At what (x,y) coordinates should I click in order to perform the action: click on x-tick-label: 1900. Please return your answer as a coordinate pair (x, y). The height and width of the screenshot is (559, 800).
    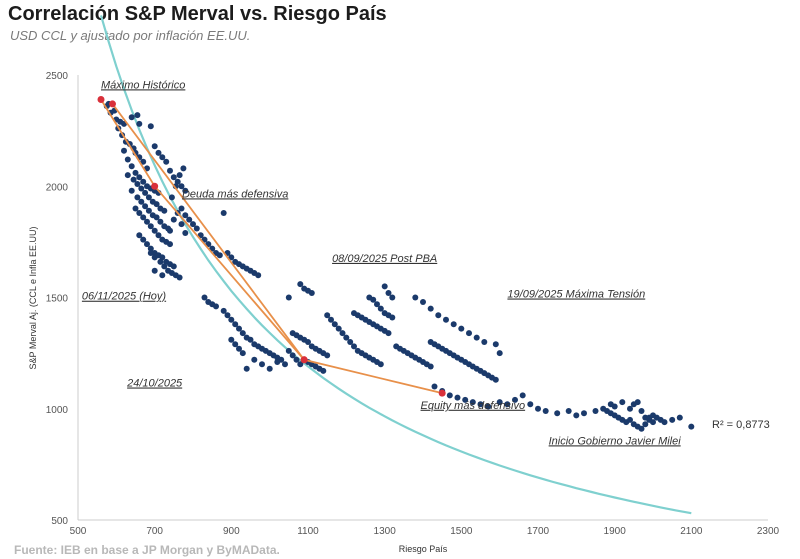
    Looking at the image, I should click on (615, 531).